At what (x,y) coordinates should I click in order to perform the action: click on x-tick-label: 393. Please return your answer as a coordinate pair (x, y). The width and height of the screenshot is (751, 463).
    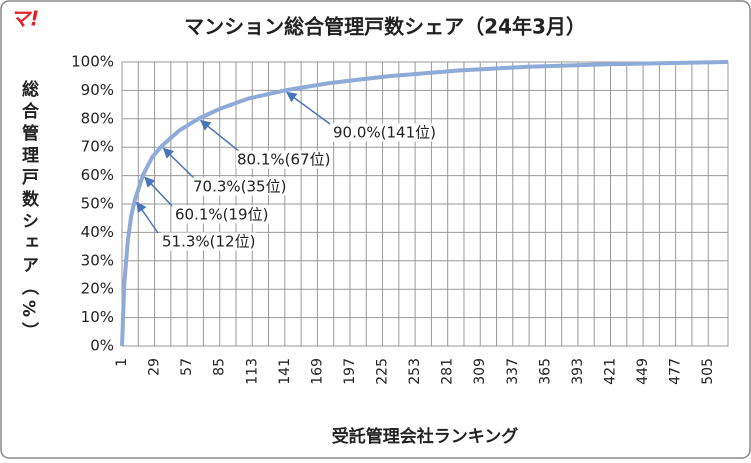
    Looking at the image, I should click on (578, 371).